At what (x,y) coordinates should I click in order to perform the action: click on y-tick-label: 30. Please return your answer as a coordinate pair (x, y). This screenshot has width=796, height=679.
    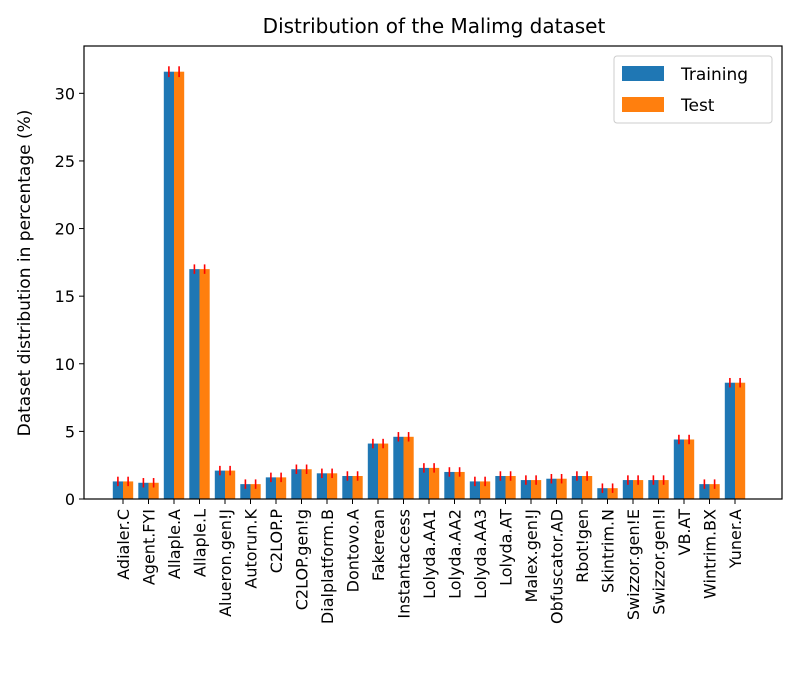
    Looking at the image, I should click on (65, 93).